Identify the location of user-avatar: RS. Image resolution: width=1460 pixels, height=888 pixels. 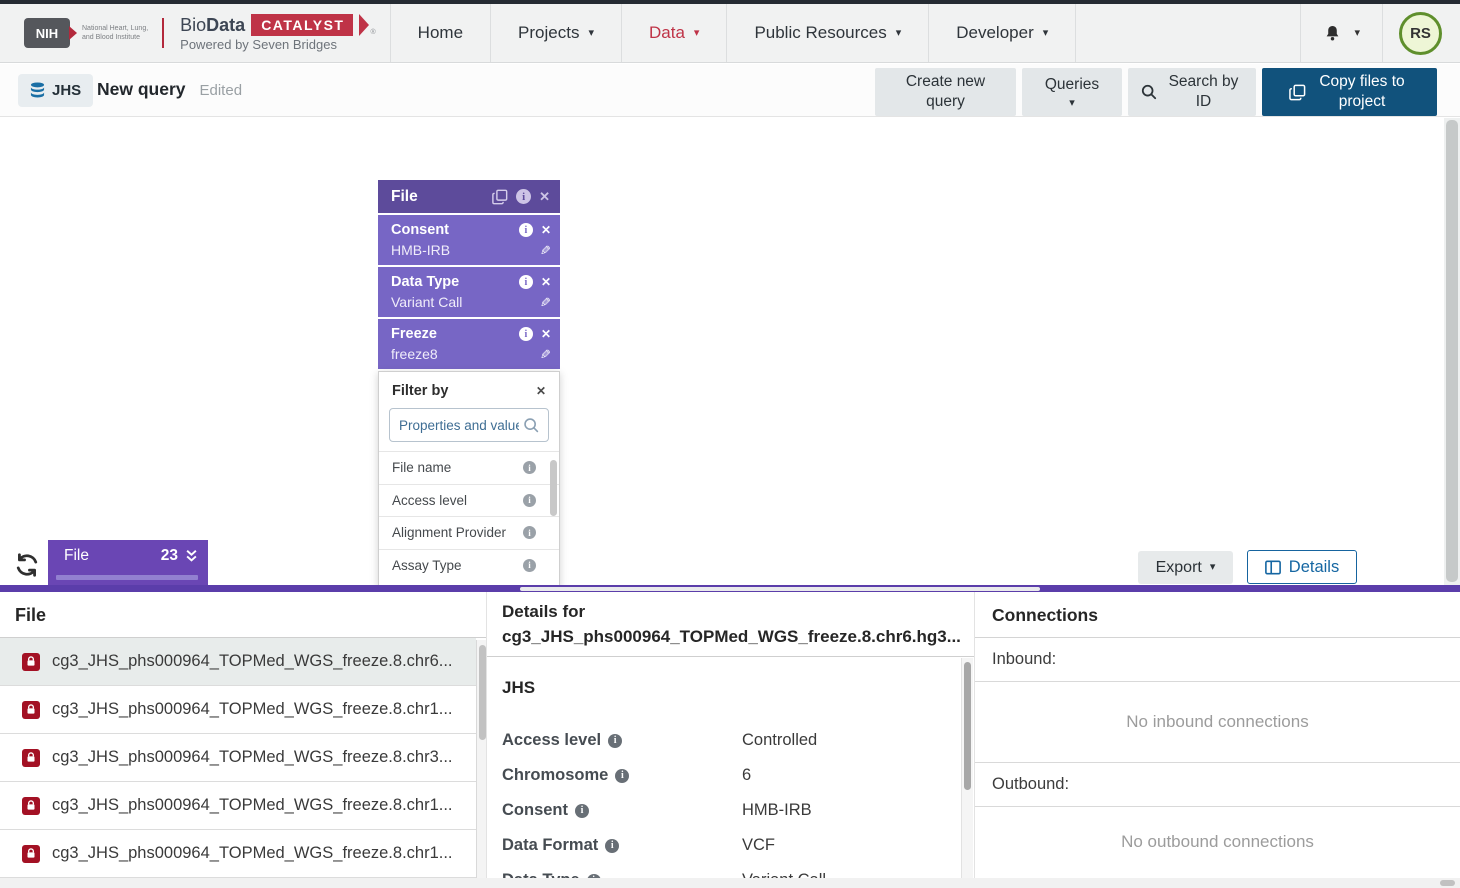
(1420, 33).